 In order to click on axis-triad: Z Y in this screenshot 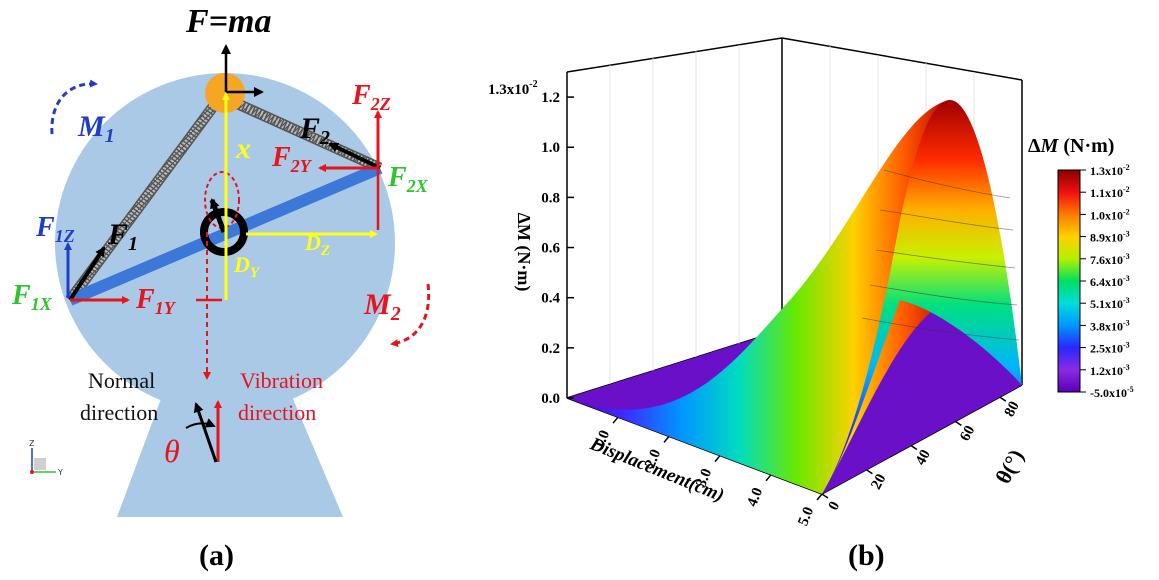, I will do `click(46, 458)`.